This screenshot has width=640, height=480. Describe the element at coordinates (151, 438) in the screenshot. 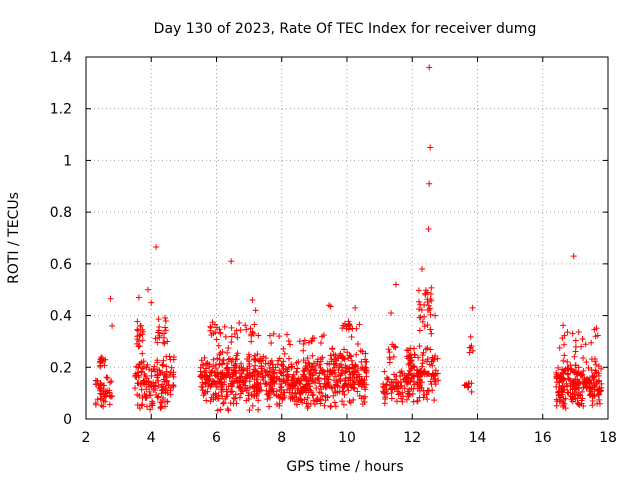

I see `x-tick-label: 4` at that location.